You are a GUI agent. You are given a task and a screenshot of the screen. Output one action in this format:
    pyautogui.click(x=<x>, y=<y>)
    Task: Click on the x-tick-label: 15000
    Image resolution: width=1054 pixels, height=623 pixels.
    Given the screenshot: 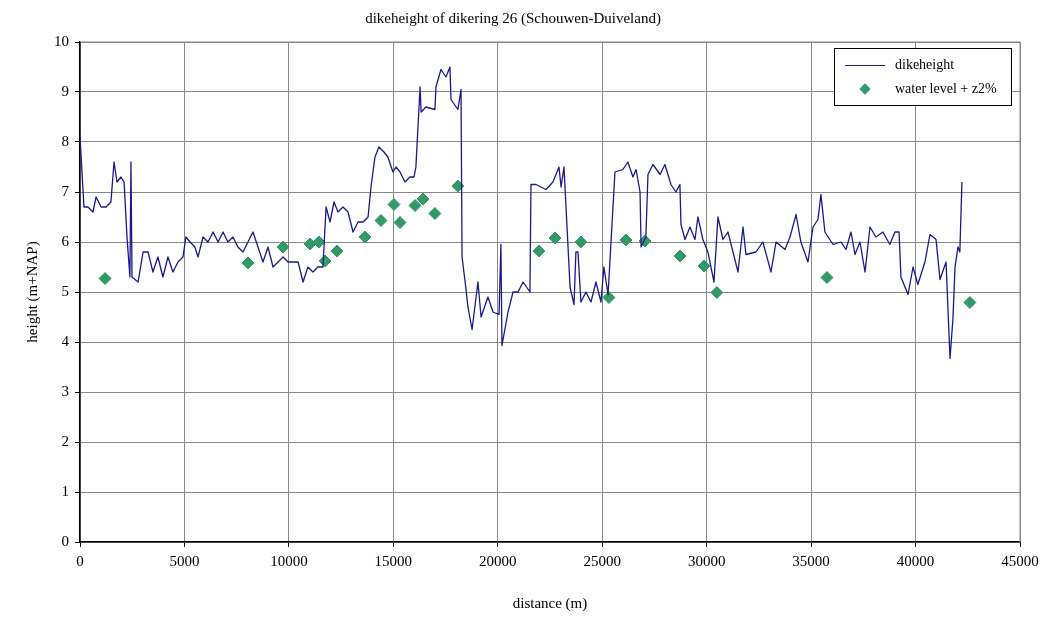 What is the action you would take?
    pyautogui.click(x=393, y=560)
    